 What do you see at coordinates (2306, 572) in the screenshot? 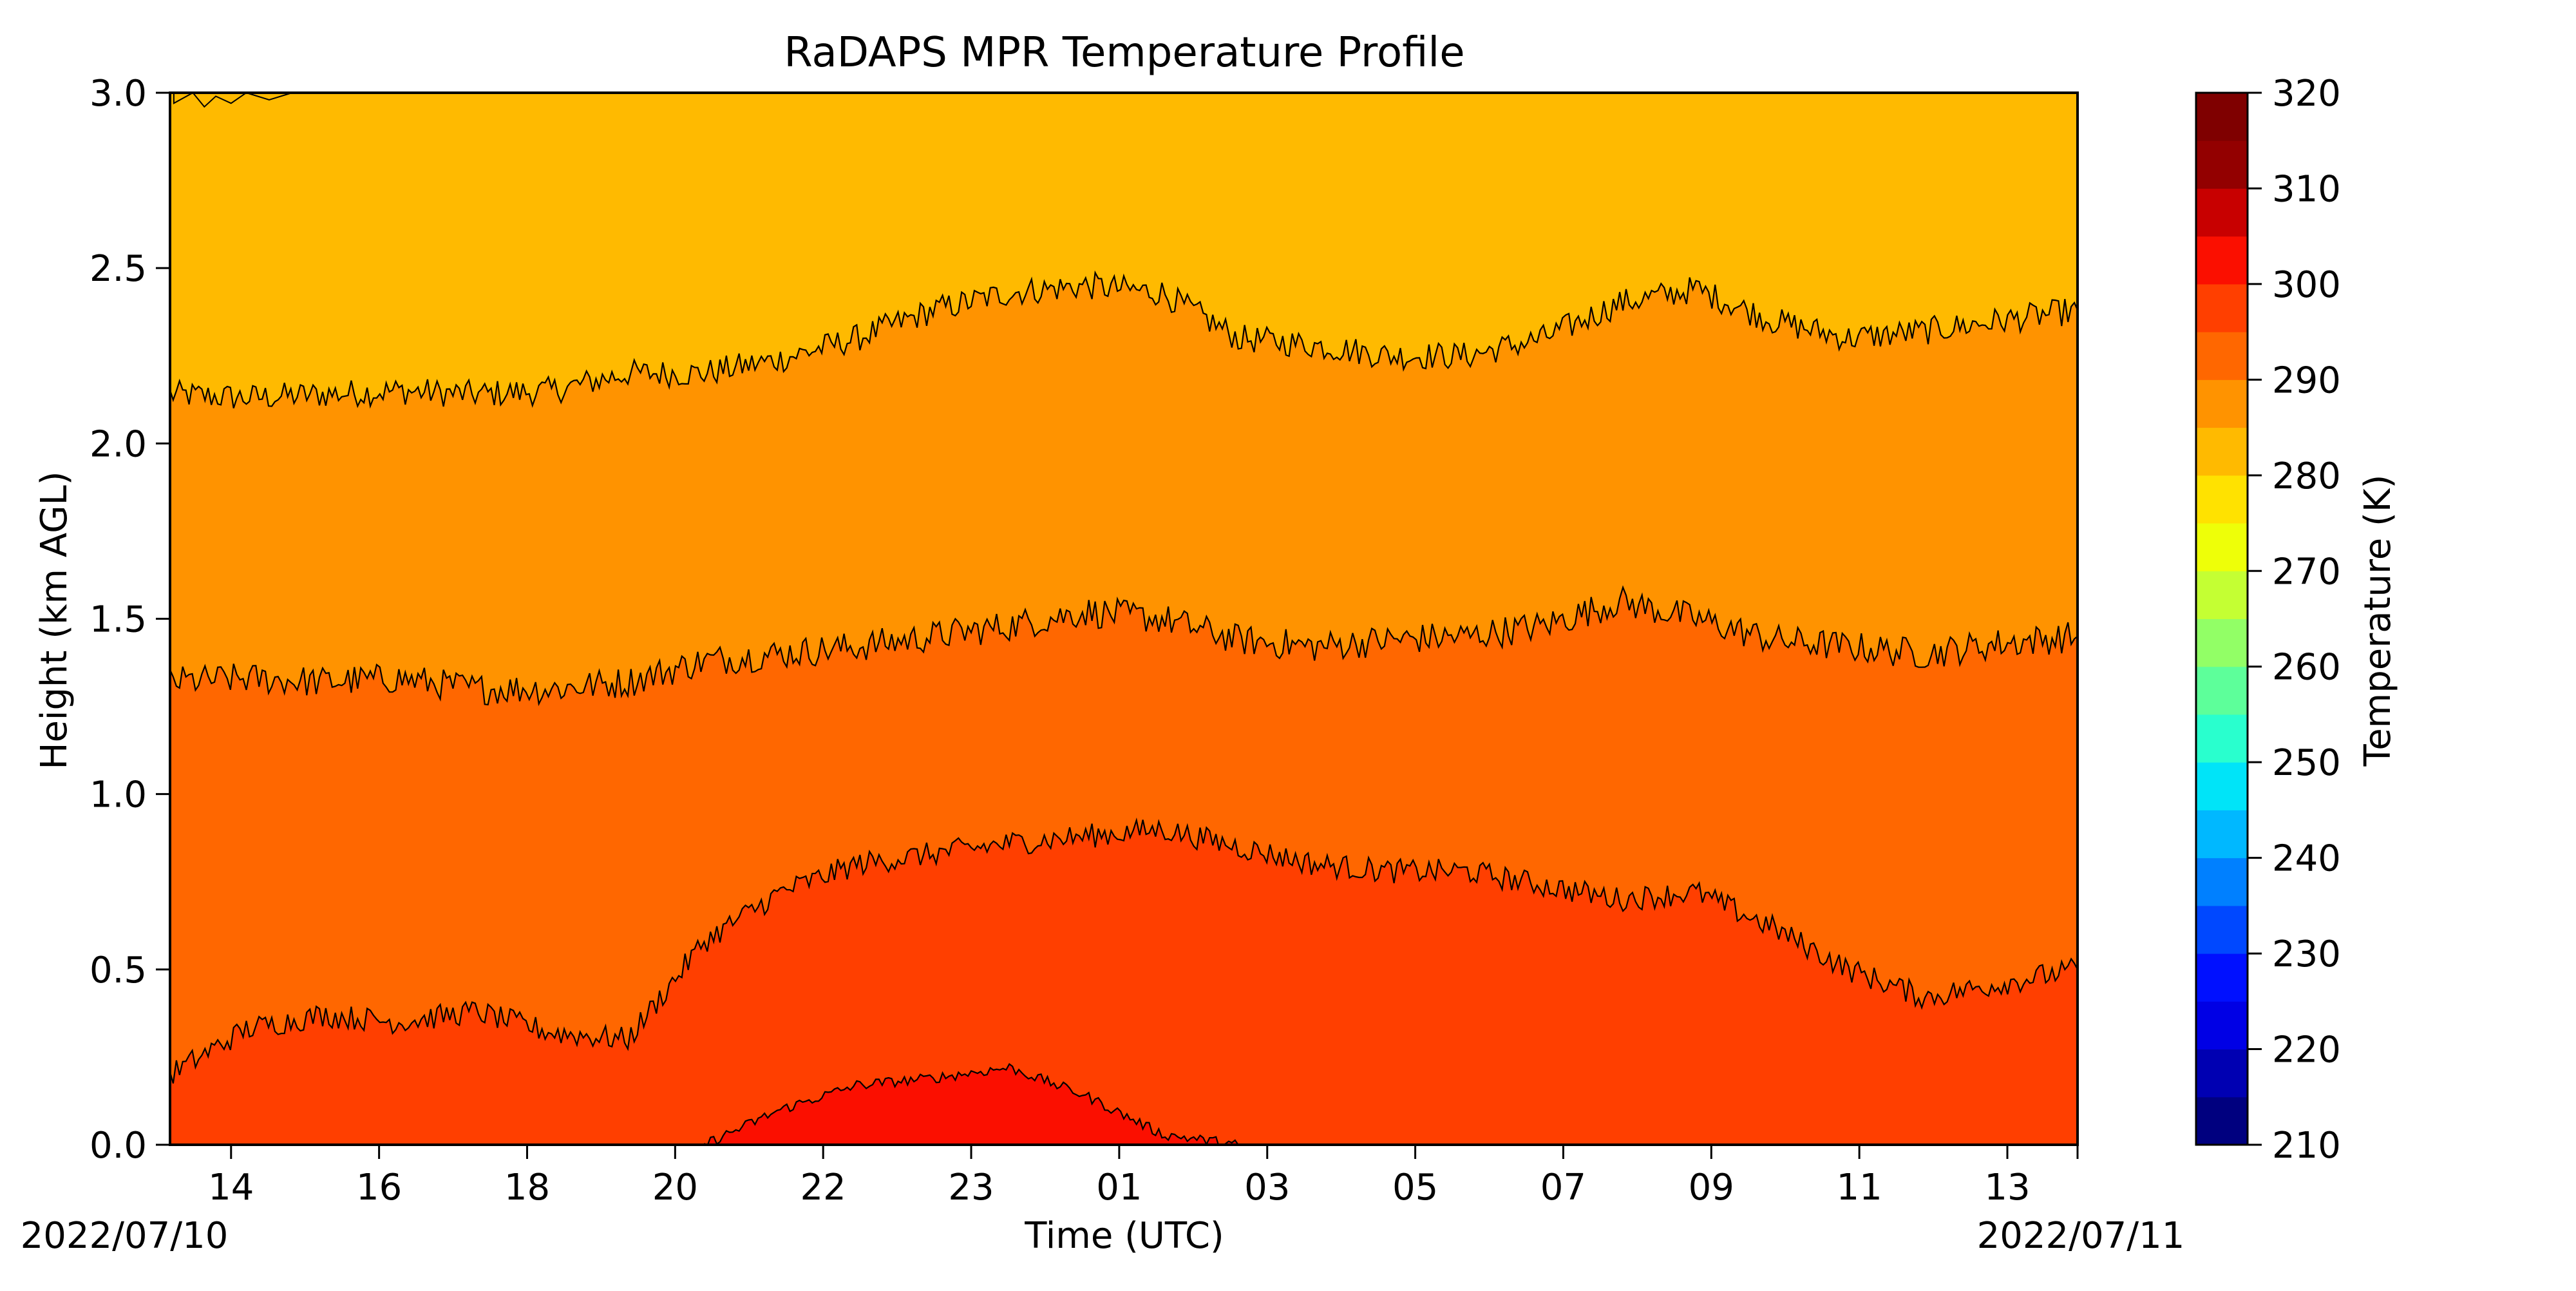
I see `colorbar-tick-label: 270` at bounding box center [2306, 572].